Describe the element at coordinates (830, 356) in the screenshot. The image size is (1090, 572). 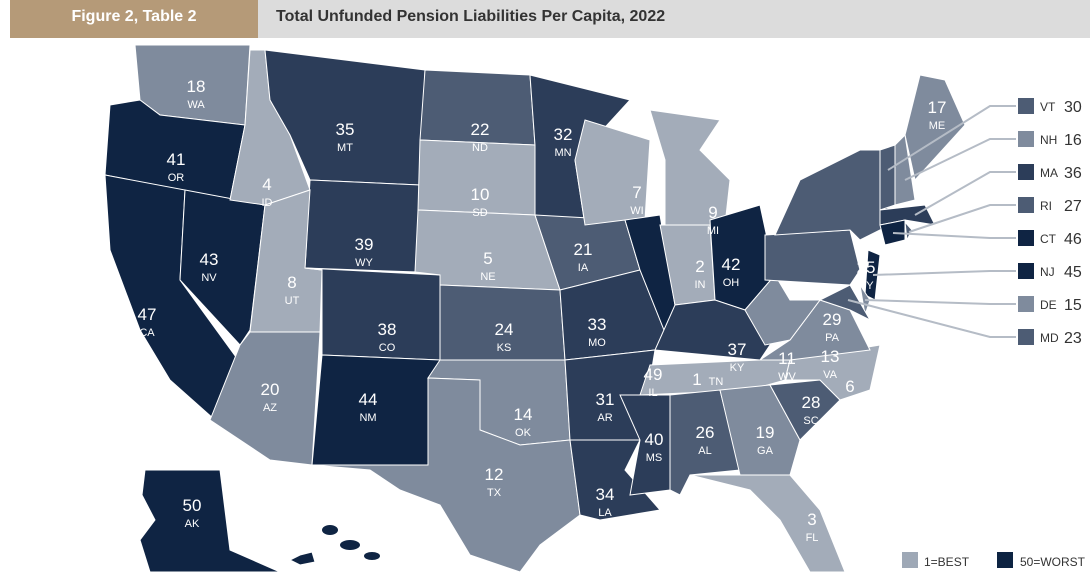
I see `state-rank-label: 13` at that location.